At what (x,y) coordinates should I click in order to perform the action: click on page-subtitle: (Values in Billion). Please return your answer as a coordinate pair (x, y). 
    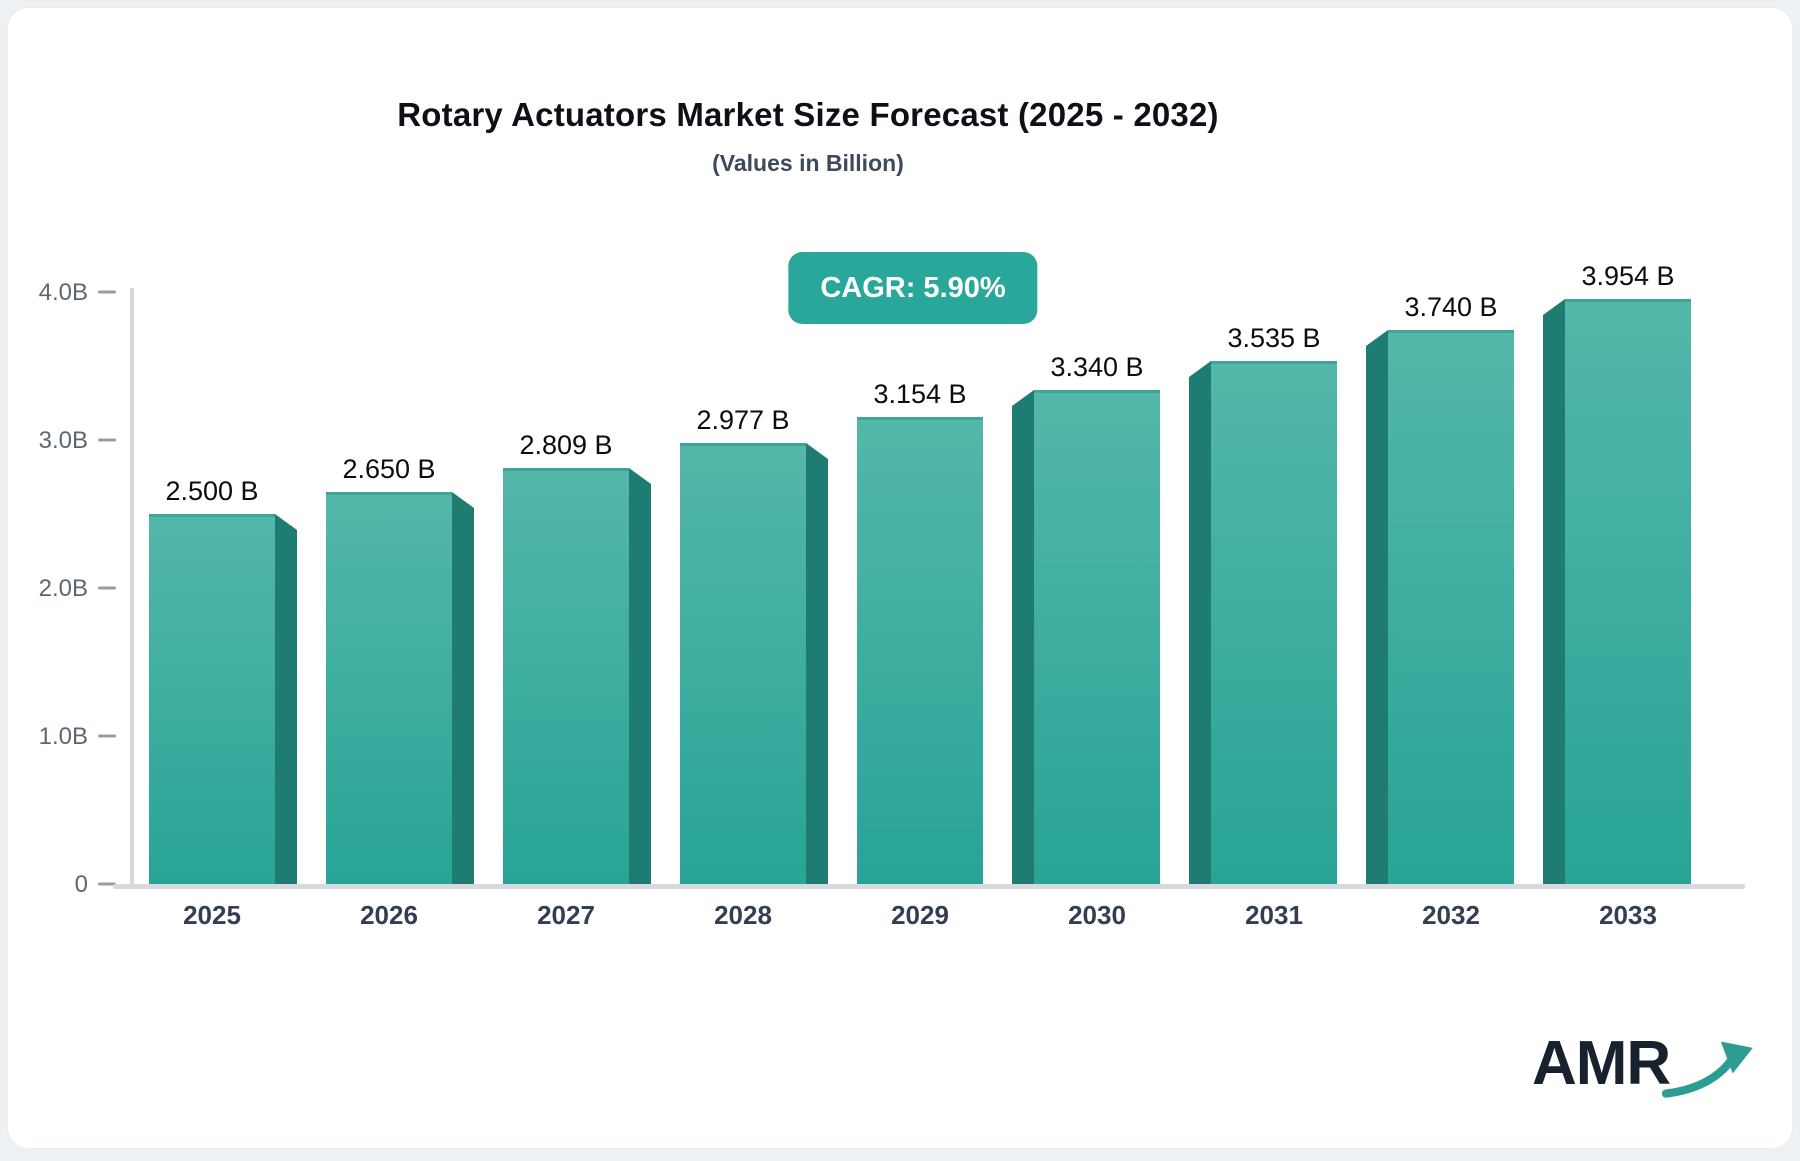
    Looking at the image, I should click on (808, 163).